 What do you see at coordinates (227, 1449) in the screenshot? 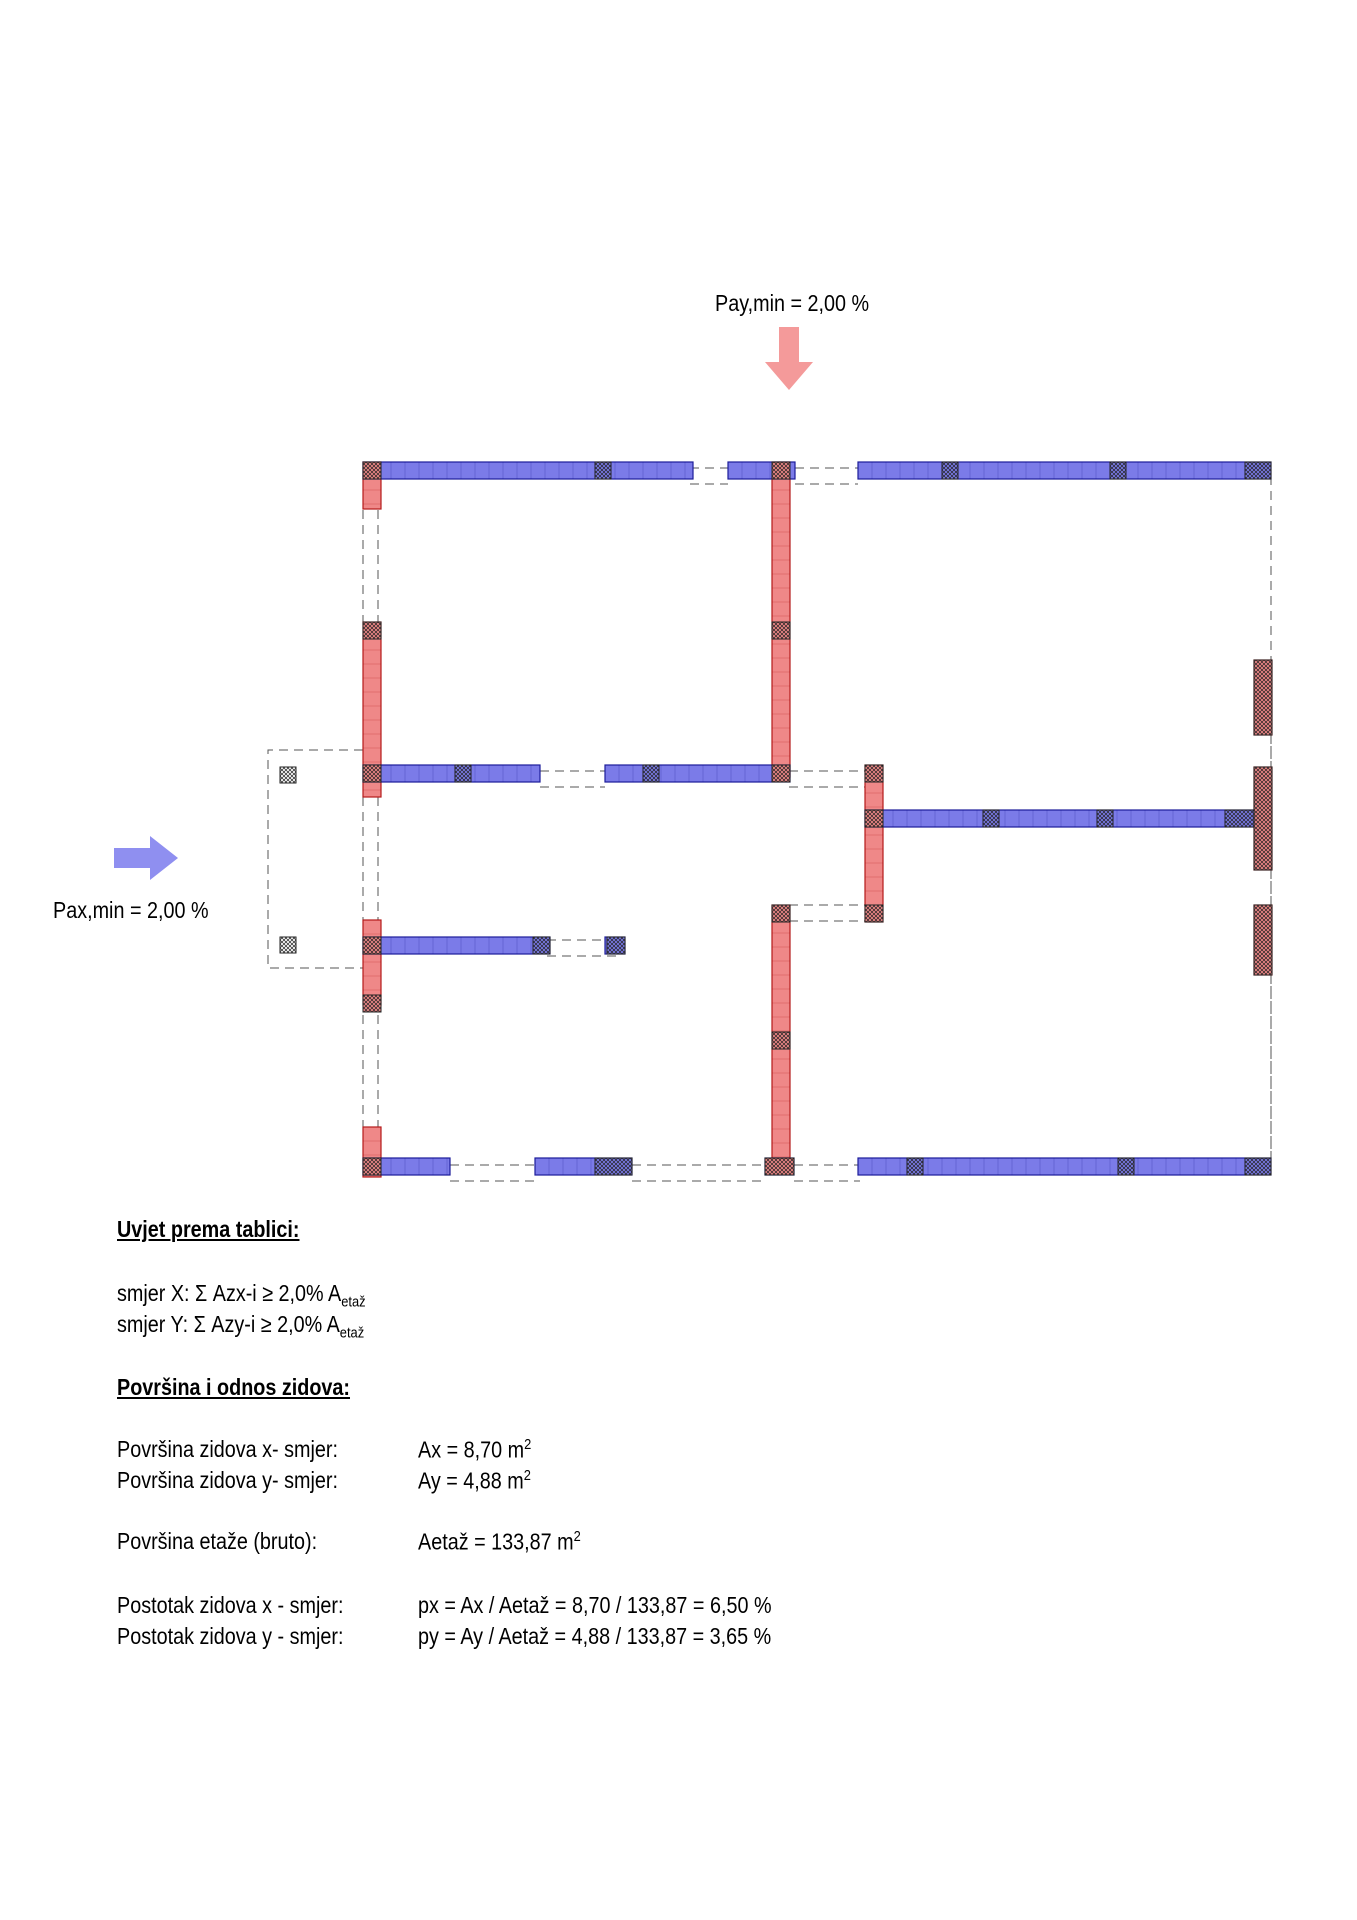
I see `area-row-label: Površina zidova x- smjer:` at bounding box center [227, 1449].